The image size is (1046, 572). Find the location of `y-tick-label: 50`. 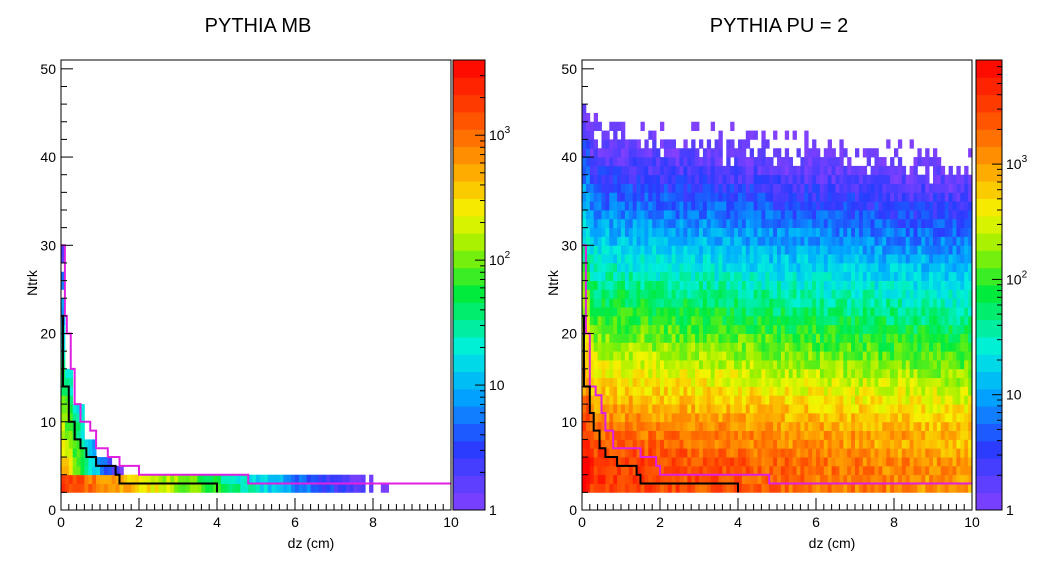

y-tick-label: 50 is located at coordinates (48, 69).